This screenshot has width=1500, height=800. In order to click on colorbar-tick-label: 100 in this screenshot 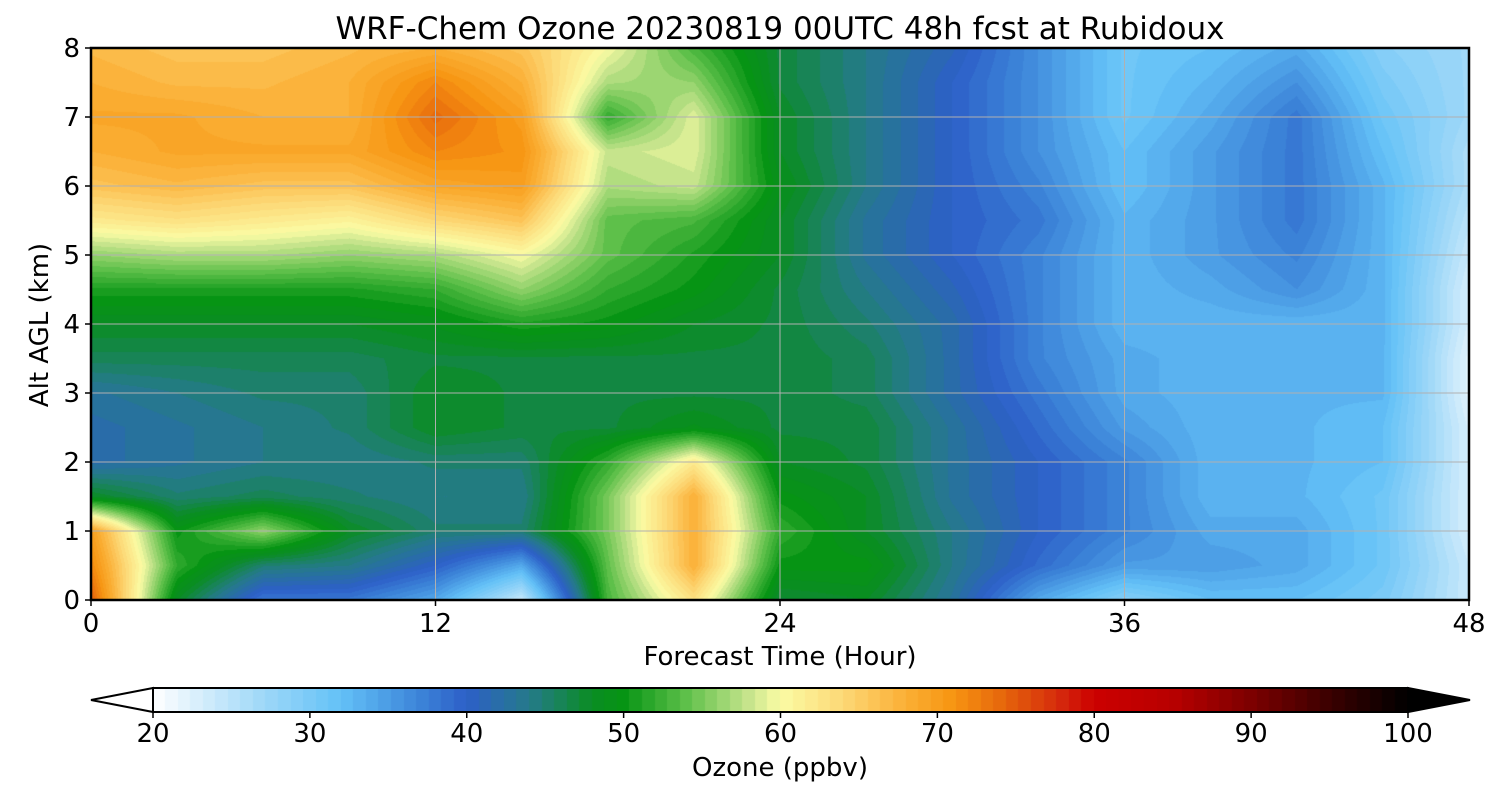, I will do `click(1408, 734)`.